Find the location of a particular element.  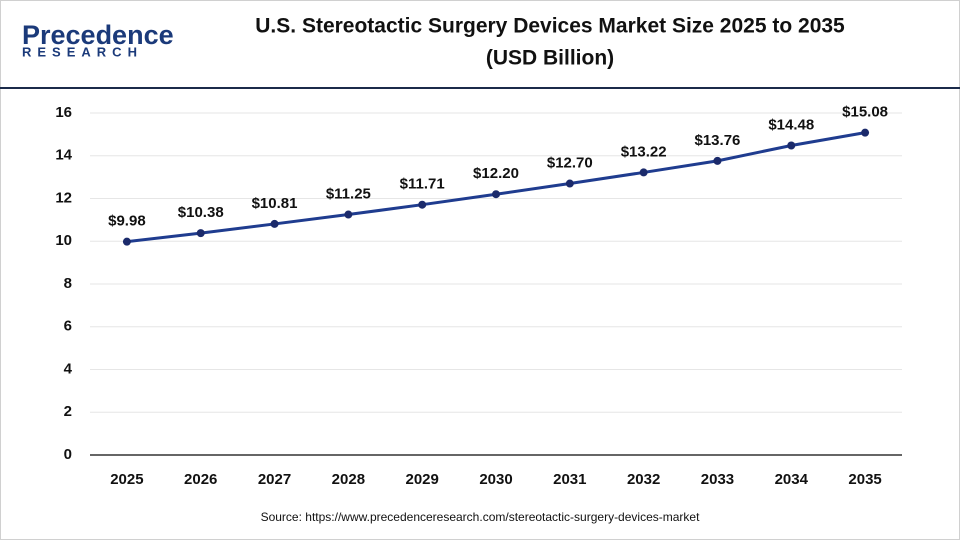

y-tick-label: 10 is located at coordinates (63, 240).